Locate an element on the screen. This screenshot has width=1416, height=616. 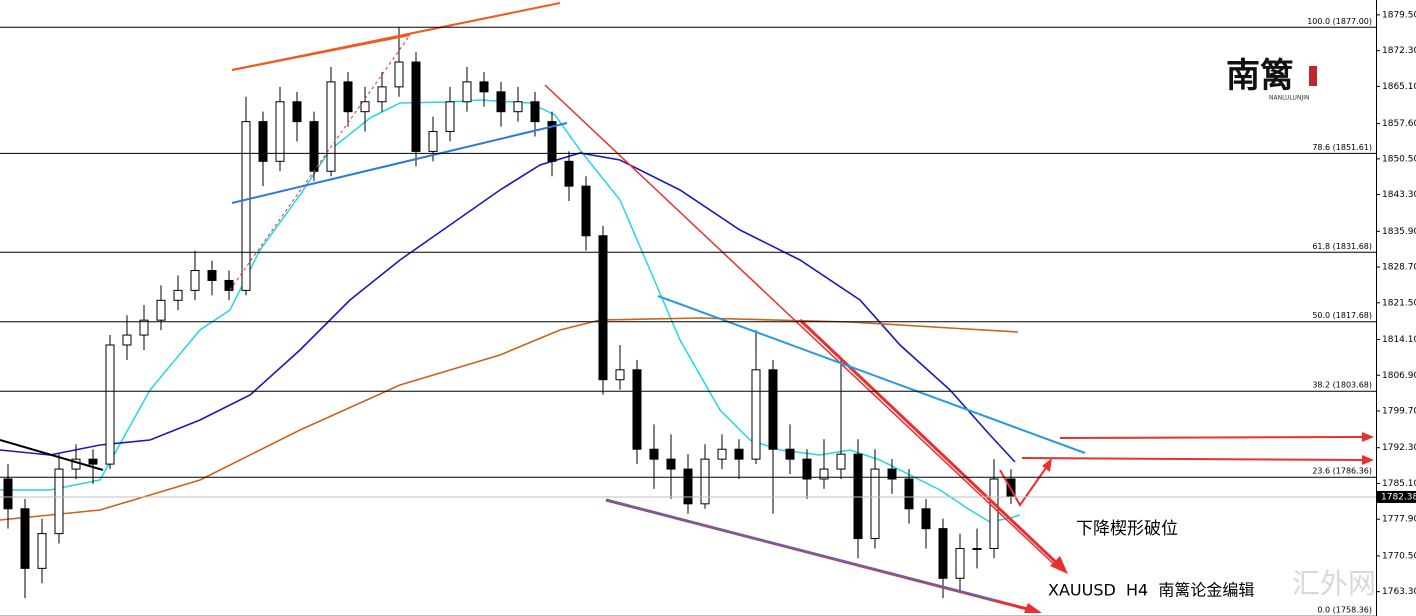
current-price-box is located at coordinates (1396, 496).